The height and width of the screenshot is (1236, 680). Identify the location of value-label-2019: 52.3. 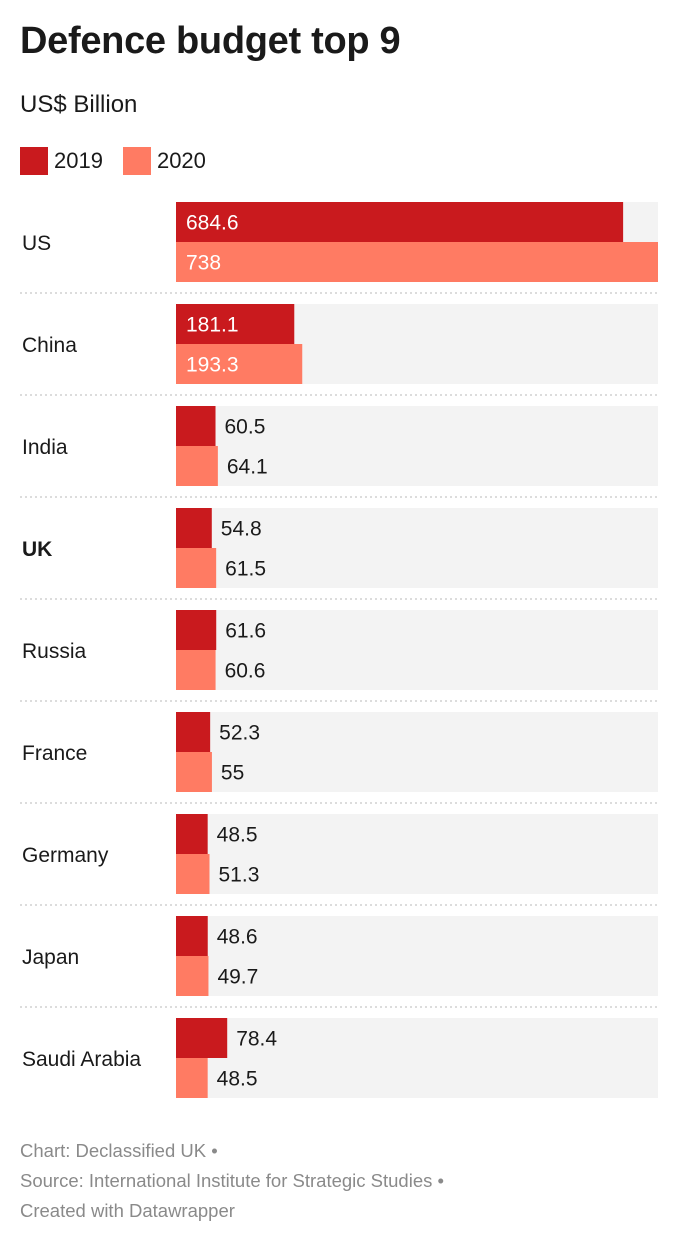
(239, 733).